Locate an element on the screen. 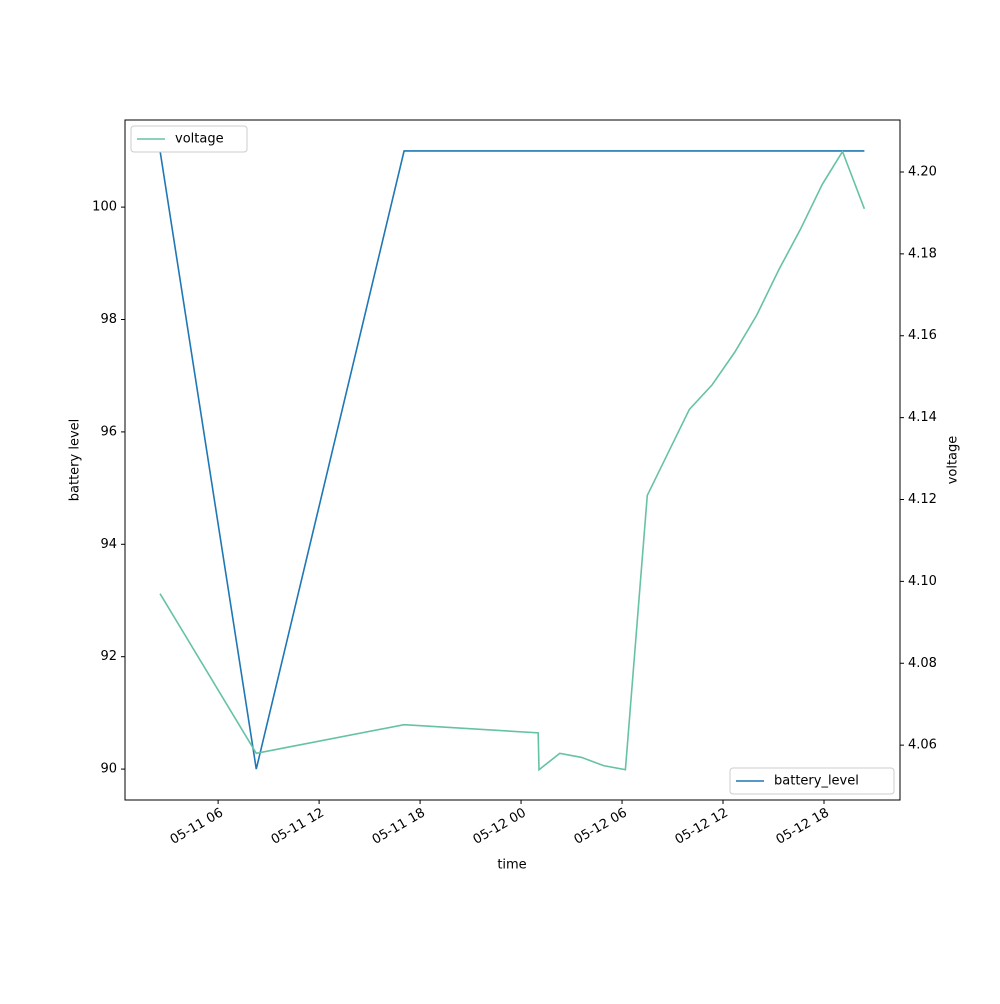  y-tick-label: 90 is located at coordinates (108, 769).